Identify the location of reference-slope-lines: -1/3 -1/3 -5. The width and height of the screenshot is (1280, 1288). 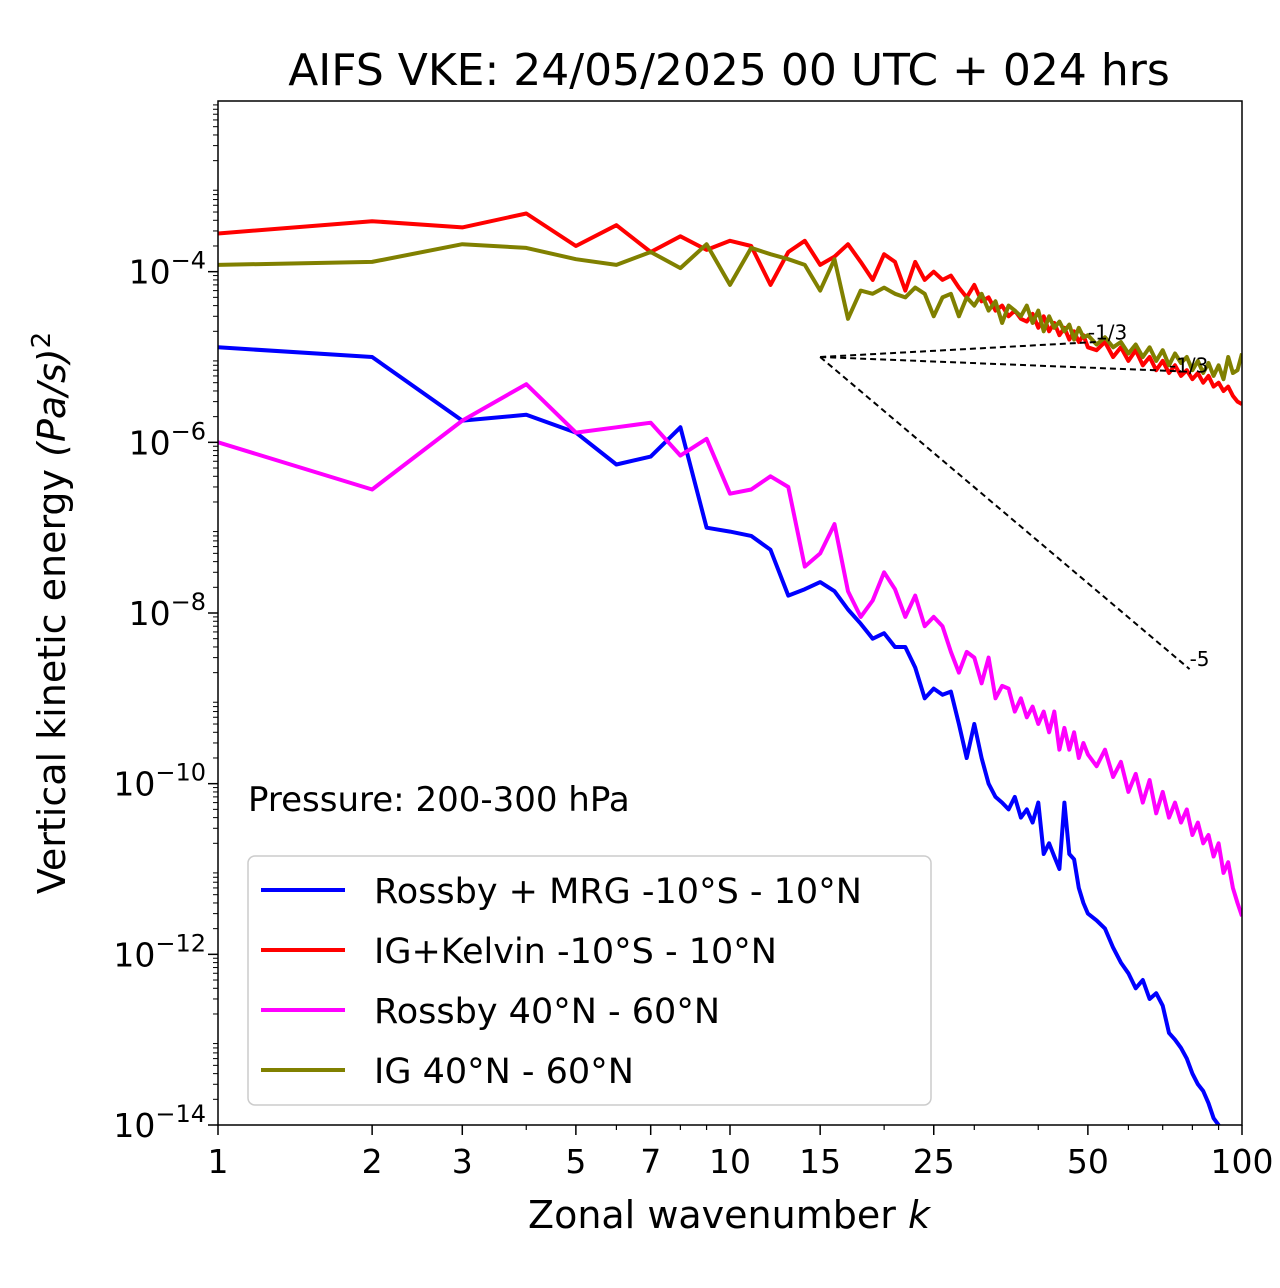
(1014, 496).